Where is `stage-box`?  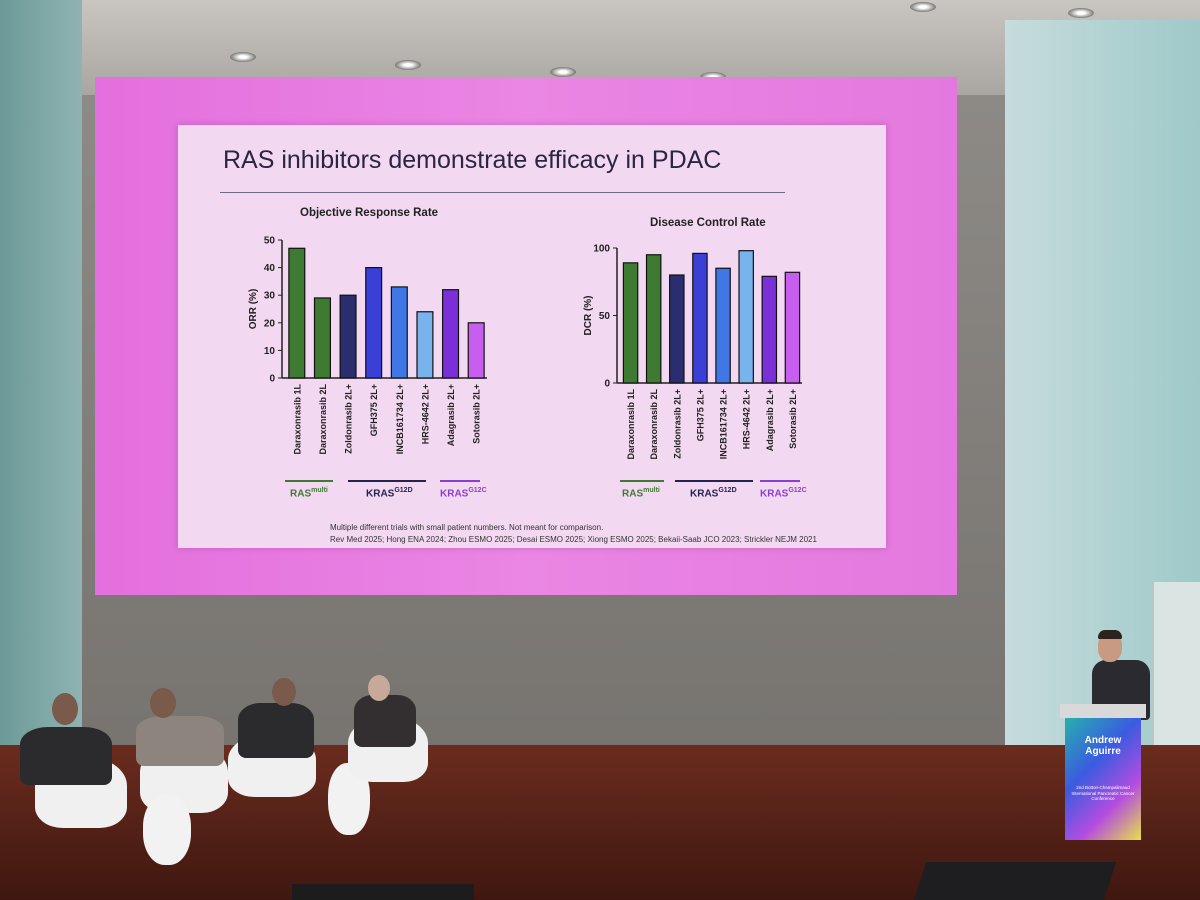 stage-box is located at coordinates (383, 892).